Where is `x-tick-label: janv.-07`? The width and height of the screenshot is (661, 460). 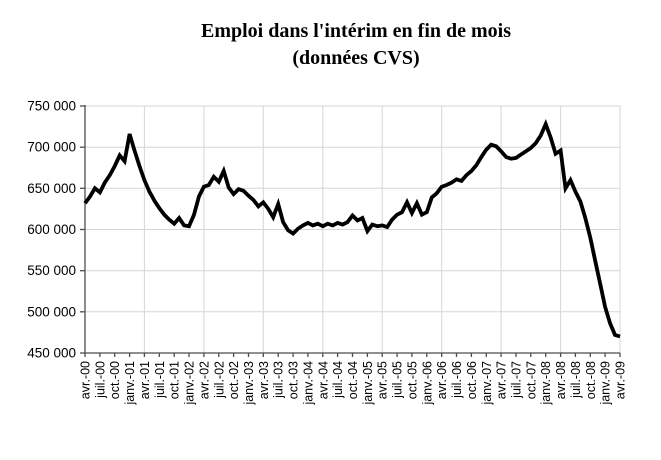 x-tick-label: janv.-07 is located at coordinates (487, 383).